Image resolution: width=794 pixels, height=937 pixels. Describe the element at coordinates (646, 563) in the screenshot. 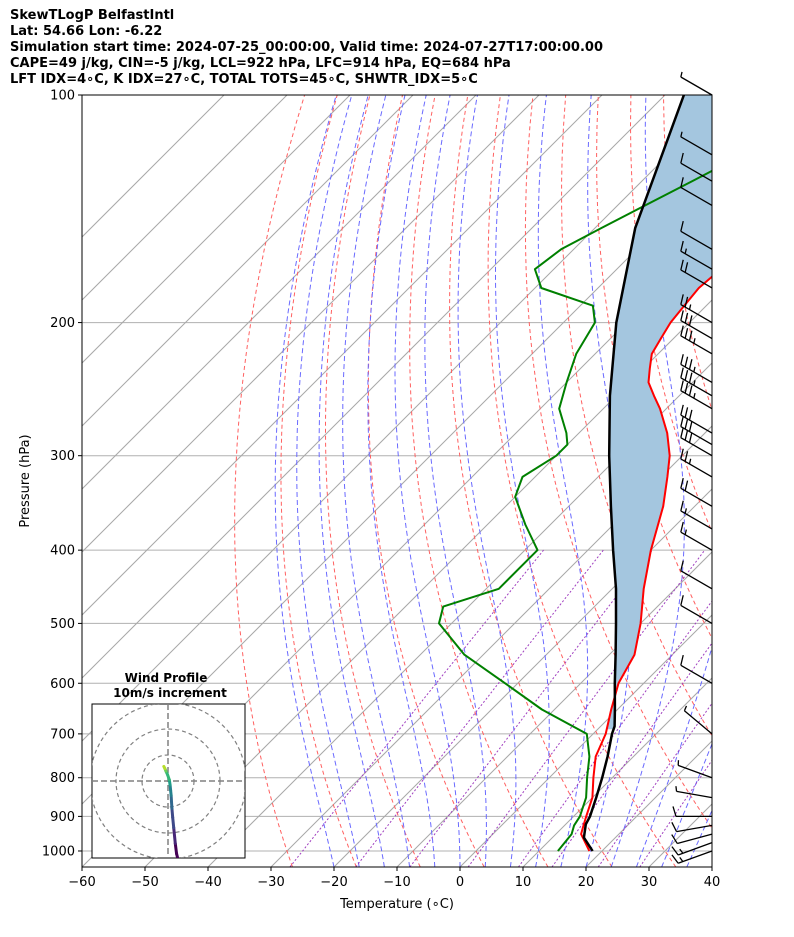

I see `temperature-line` at that location.